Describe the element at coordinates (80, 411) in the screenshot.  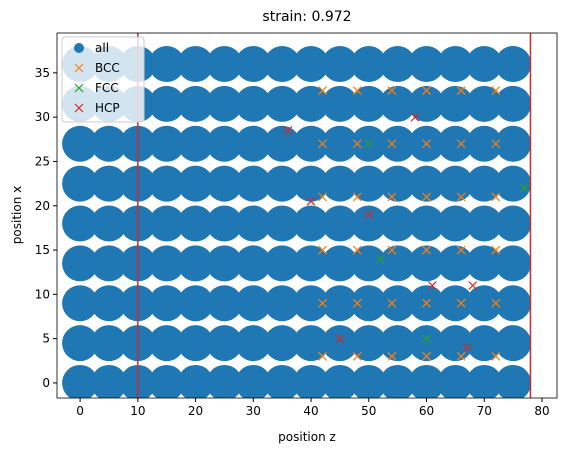
I see `x-tick-label: 0` at that location.